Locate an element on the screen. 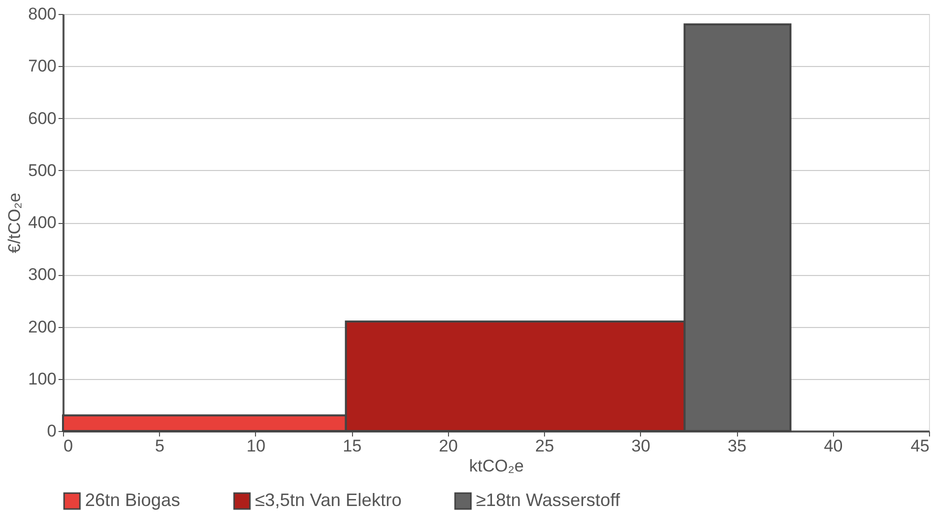 The image size is (935, 517). legend-label: ≤3,5tn Van Elektro is located at coordinates (328, 500).